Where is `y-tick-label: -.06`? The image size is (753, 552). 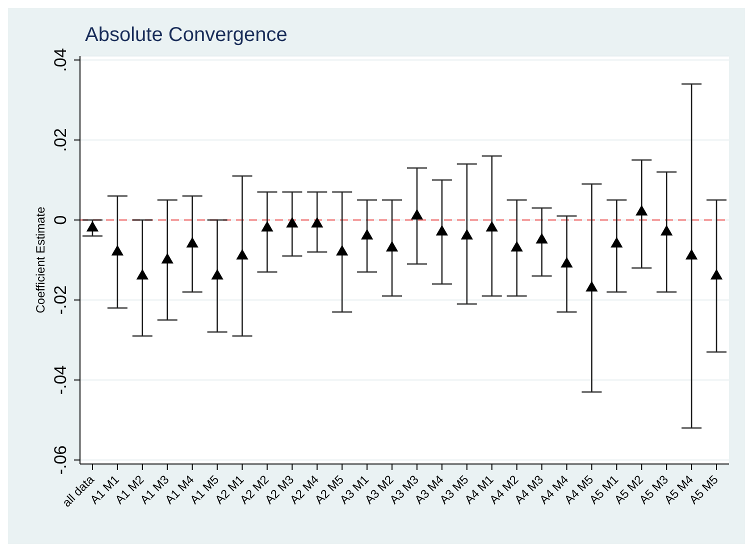 y-tick-label: -.06 is located at coordinates (60, 460).